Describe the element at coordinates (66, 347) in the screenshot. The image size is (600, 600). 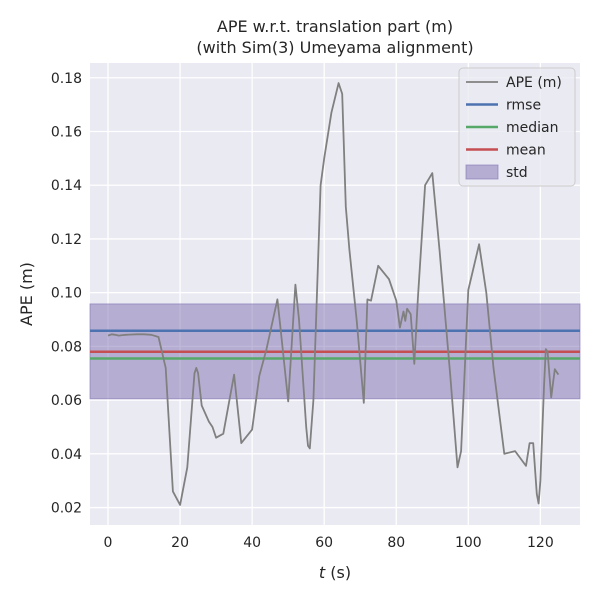
I see `y-tick-label: 0.08` at that location.